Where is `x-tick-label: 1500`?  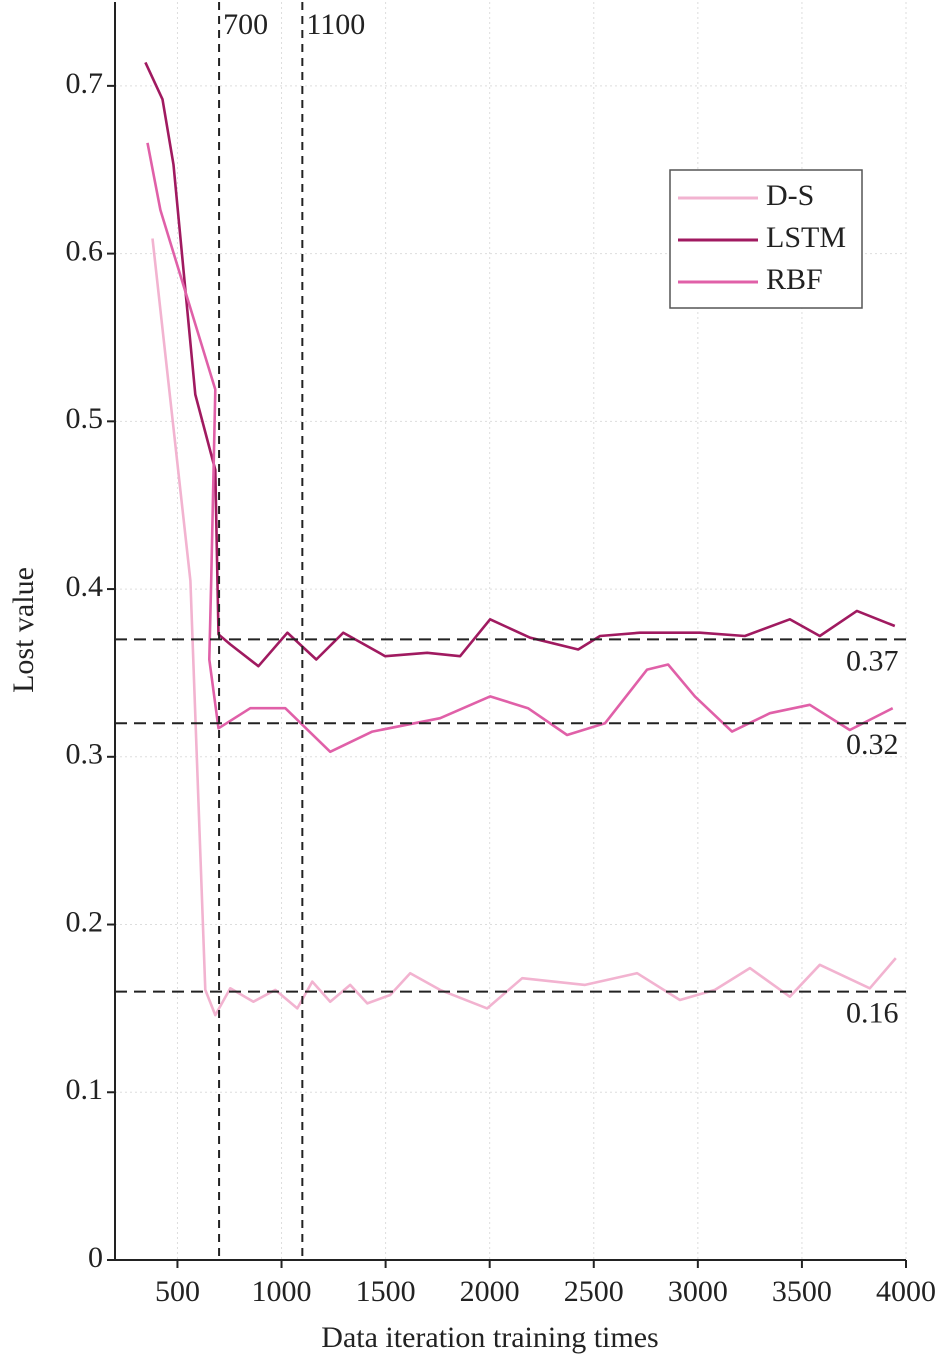
x-tick-label: 1500 is located at coordinates (386, 1291).